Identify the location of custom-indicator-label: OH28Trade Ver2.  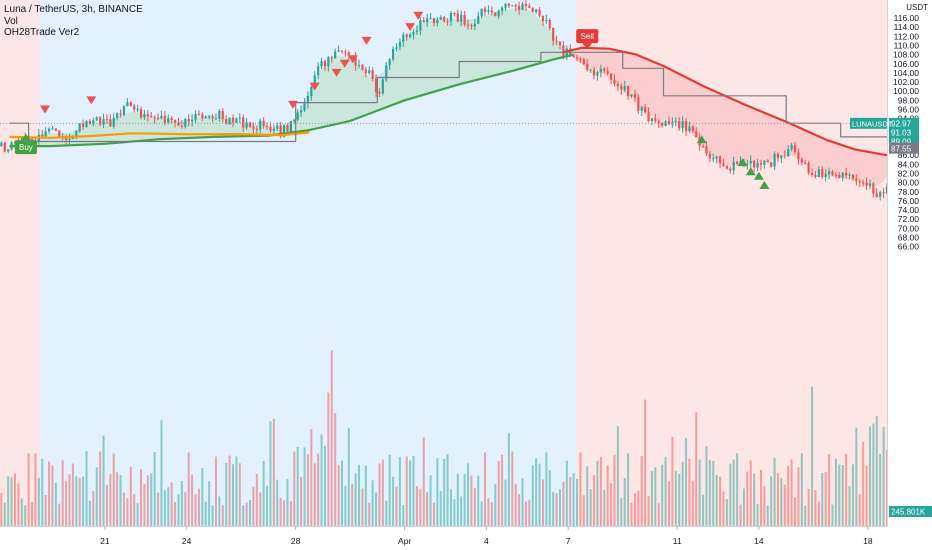
(42, 32).